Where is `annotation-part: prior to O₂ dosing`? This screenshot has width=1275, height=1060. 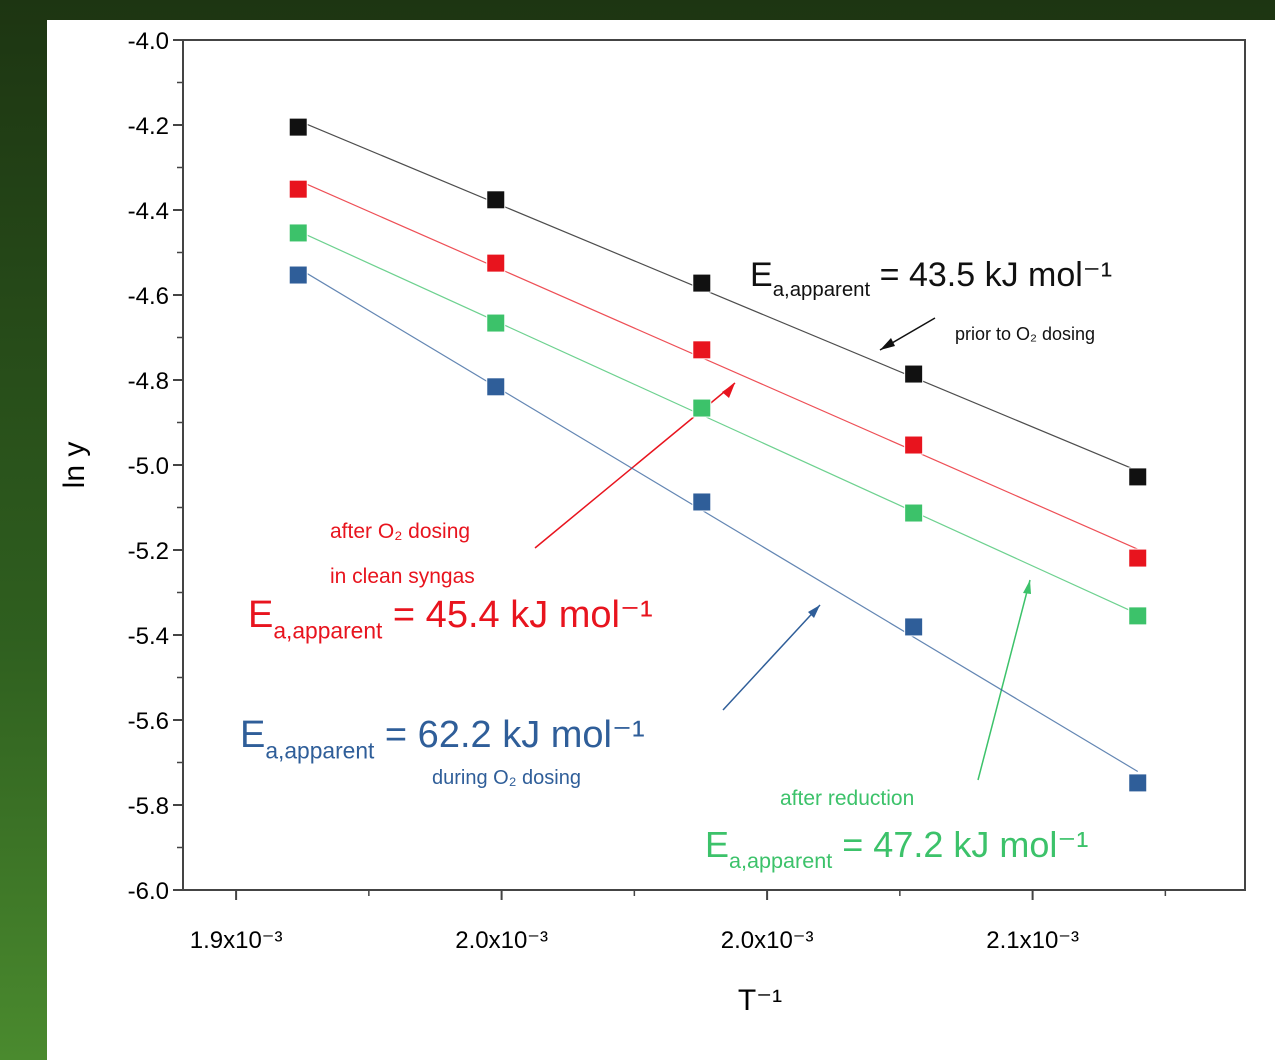 annotation-part: prior to O₂ dosing is located at coordinates (1025, 334).